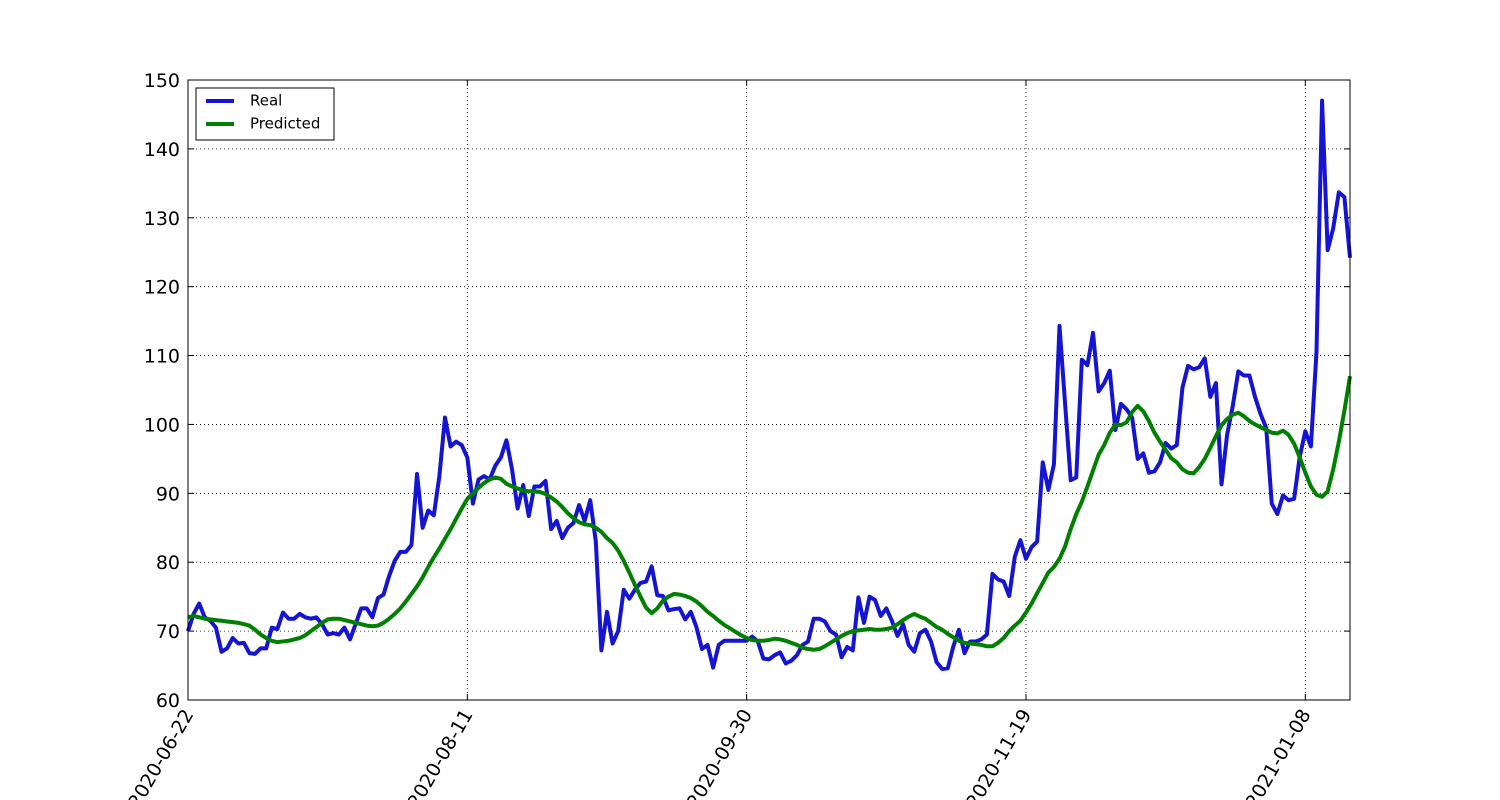  What do you see at coordinates (162, 425) in the screenshot?
I see `y-tick-label: 100` at bounding box center [162, 425].